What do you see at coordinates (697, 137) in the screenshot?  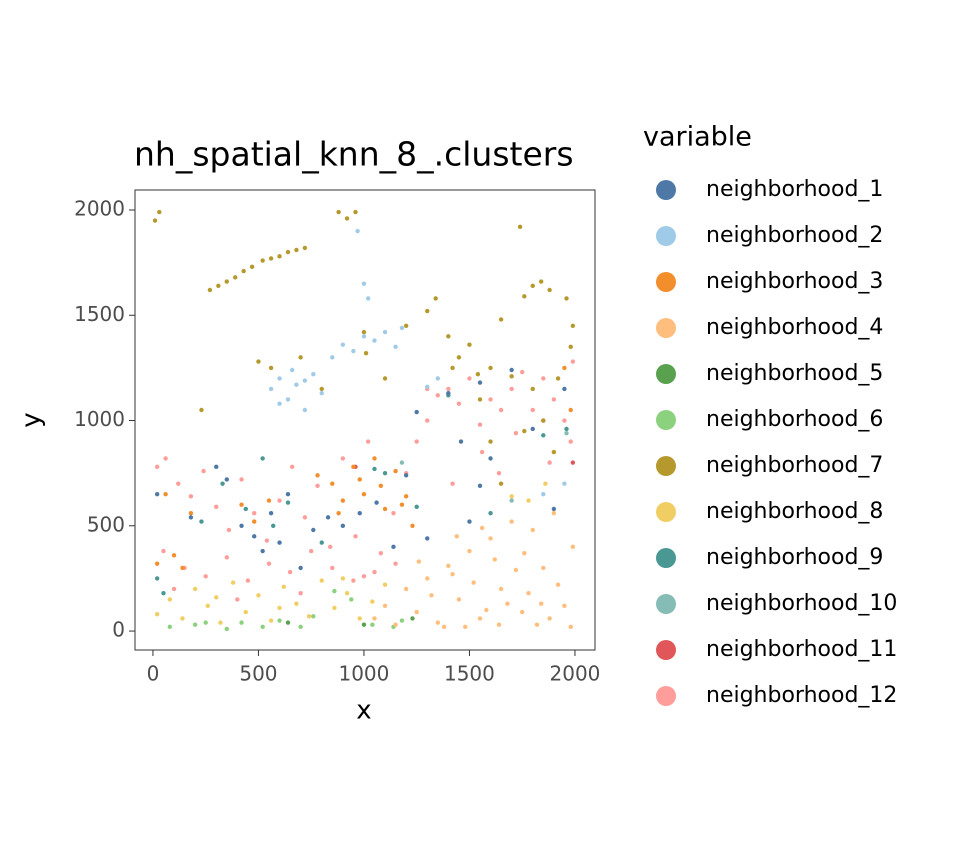 I see `legend-title: variable` at bounding box center [697, 137].